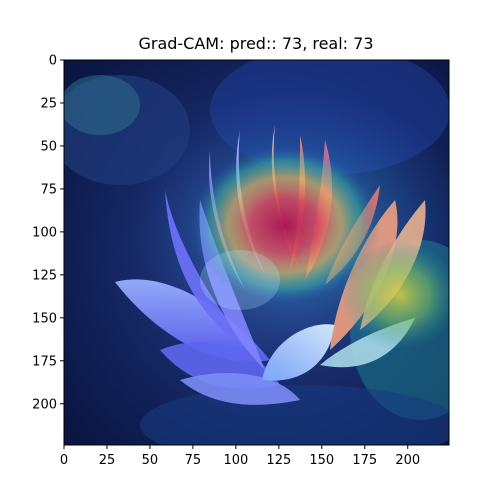 The width and height of the screenshot is (500, 500). I want to click on y-tick-label: 25, so click(48, 103).